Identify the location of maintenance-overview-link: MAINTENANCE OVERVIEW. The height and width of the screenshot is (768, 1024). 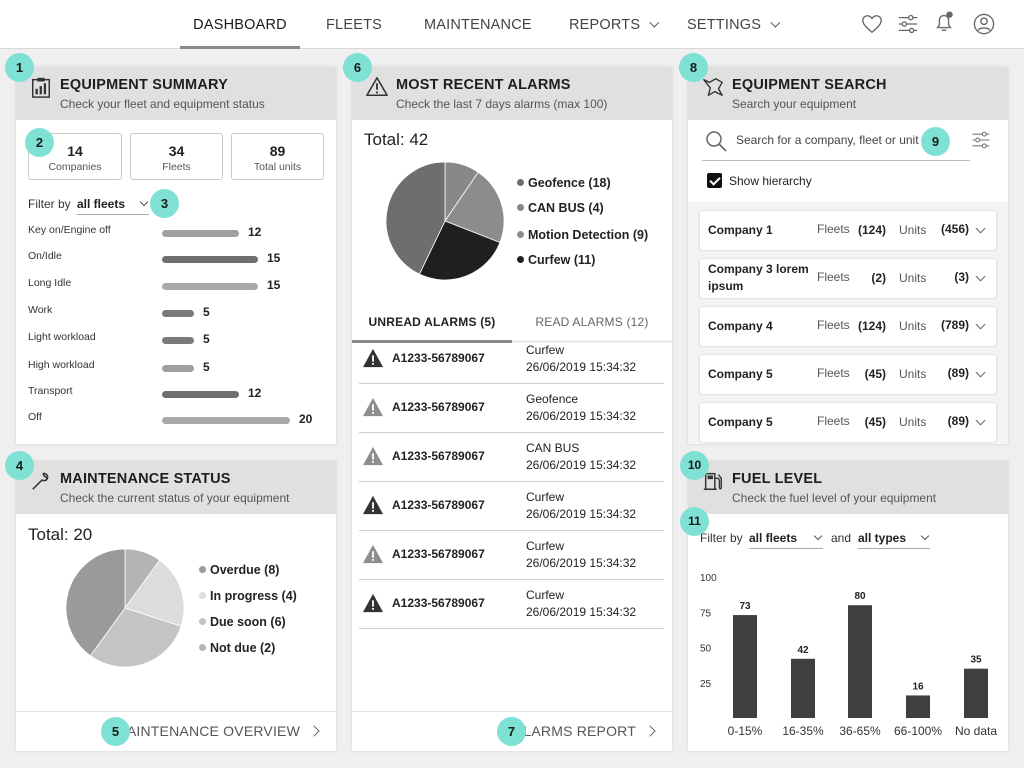
(207, 731).